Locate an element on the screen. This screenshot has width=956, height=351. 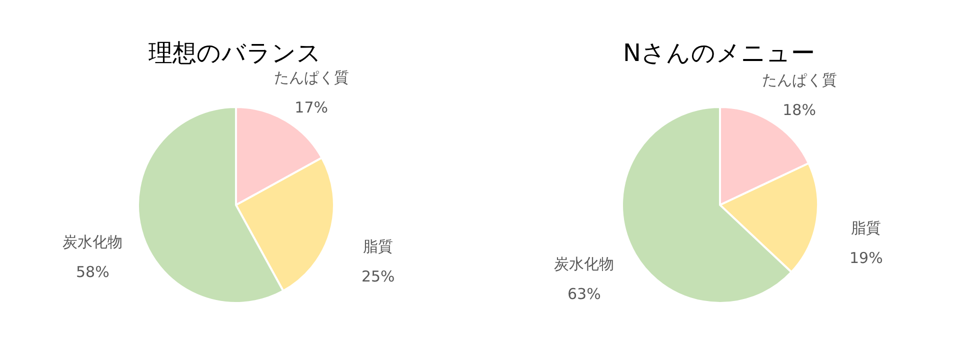
chart-title: Nさんのメニュー is located at coordinates (719, 53).